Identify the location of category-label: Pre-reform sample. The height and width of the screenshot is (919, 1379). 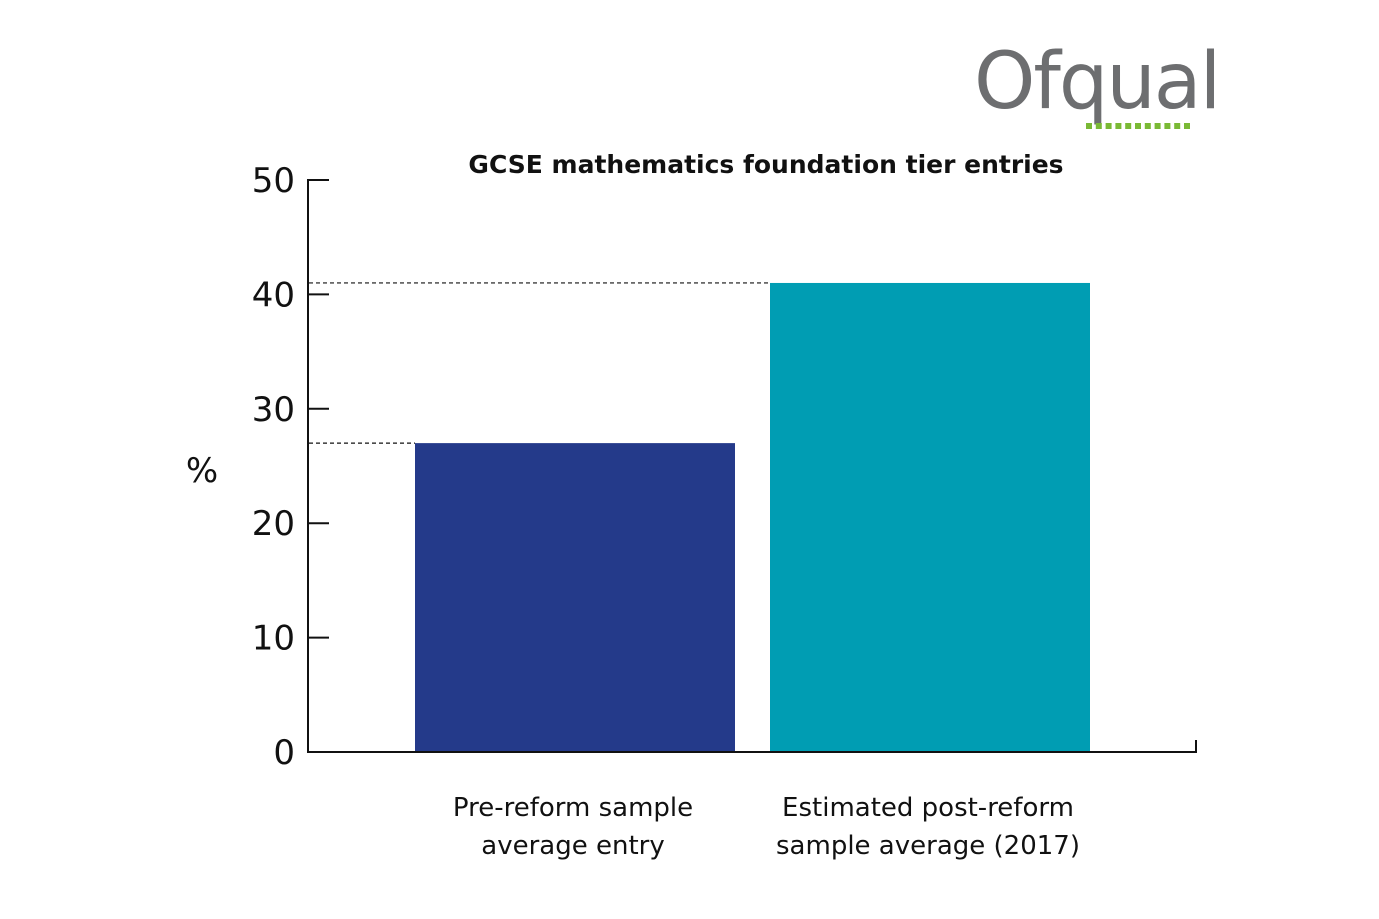
(573, 808).